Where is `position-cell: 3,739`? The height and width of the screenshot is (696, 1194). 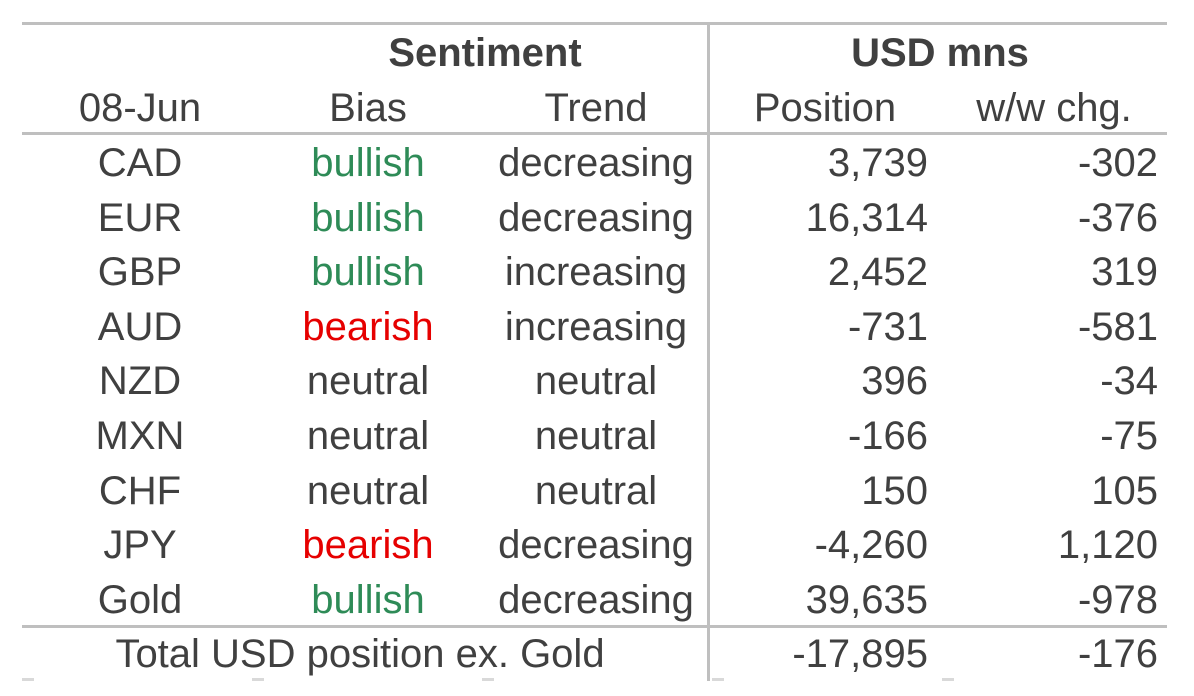
position-cell: 3,739 is located at coordinates (877, 163).